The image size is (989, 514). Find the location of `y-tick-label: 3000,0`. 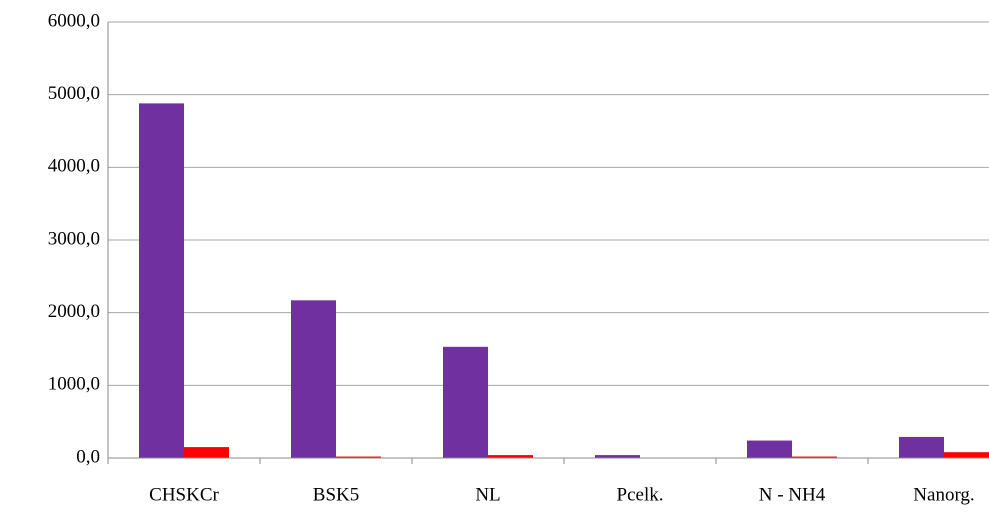

y-tick-label: 3000,0 is located at coordinates (74, 238).